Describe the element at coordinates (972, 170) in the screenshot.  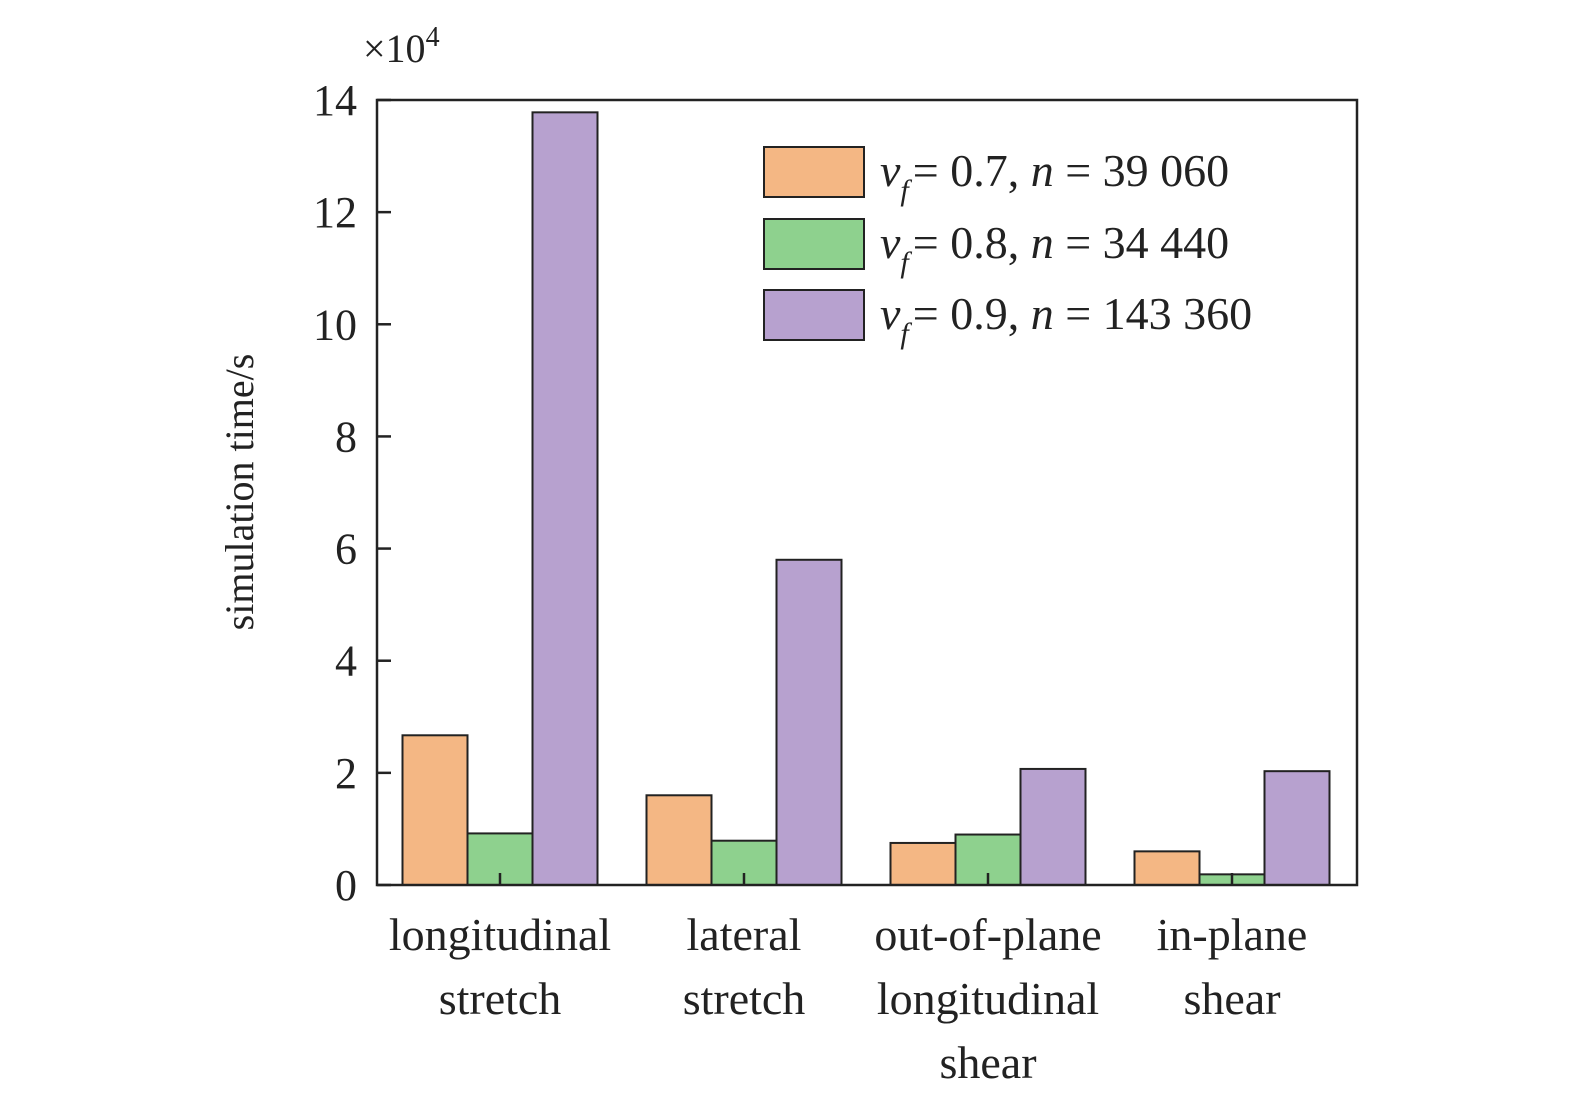
I see `legend-vf: = 0.7,` at that location.